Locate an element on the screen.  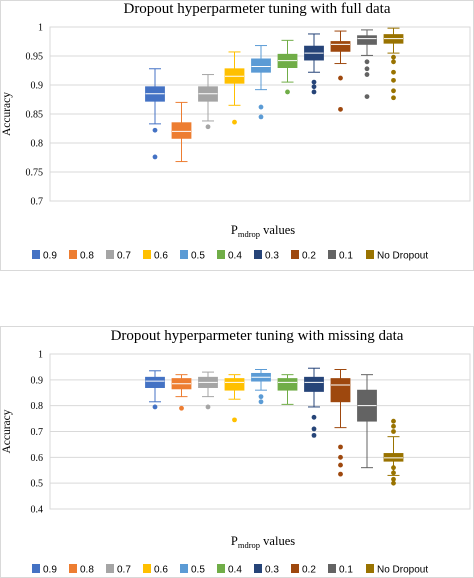
legend-item: 0.5 is located at coordinates (192, 570).